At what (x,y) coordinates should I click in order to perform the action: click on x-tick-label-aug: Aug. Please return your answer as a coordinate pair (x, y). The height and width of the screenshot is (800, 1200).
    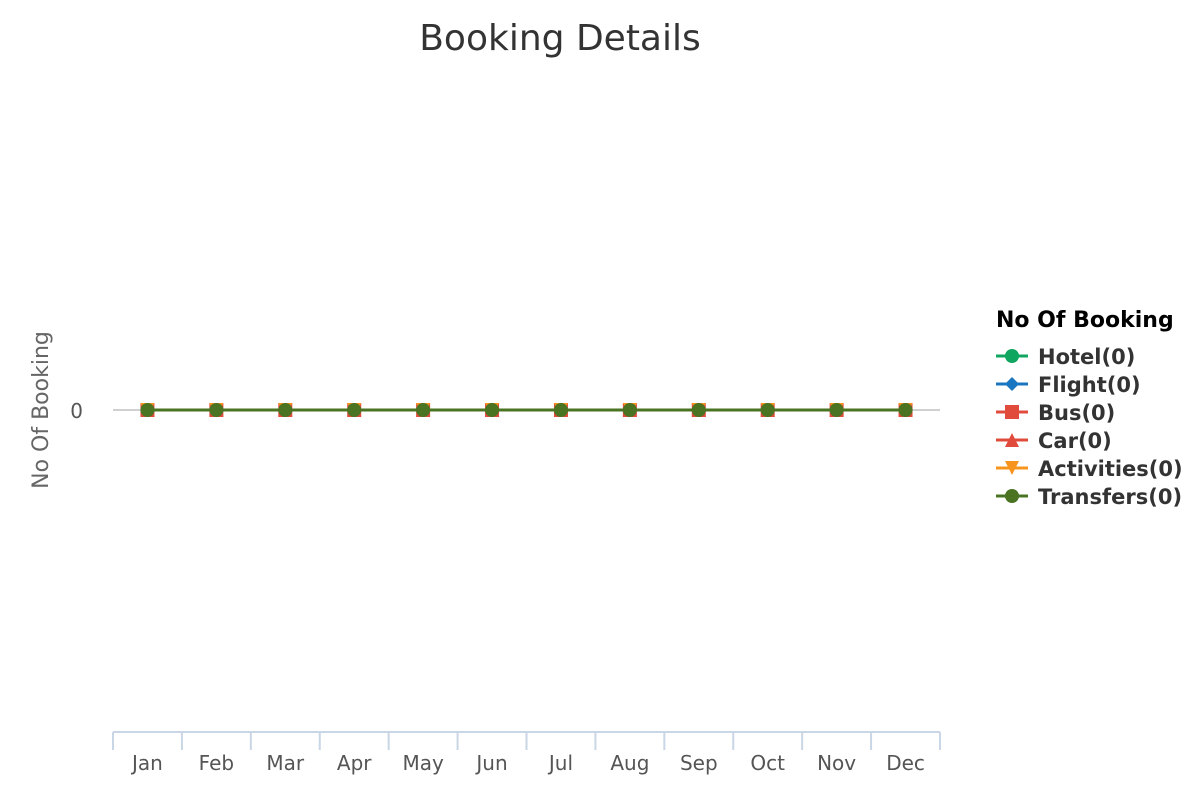
    Looking at the image, I should click on (629, 763).